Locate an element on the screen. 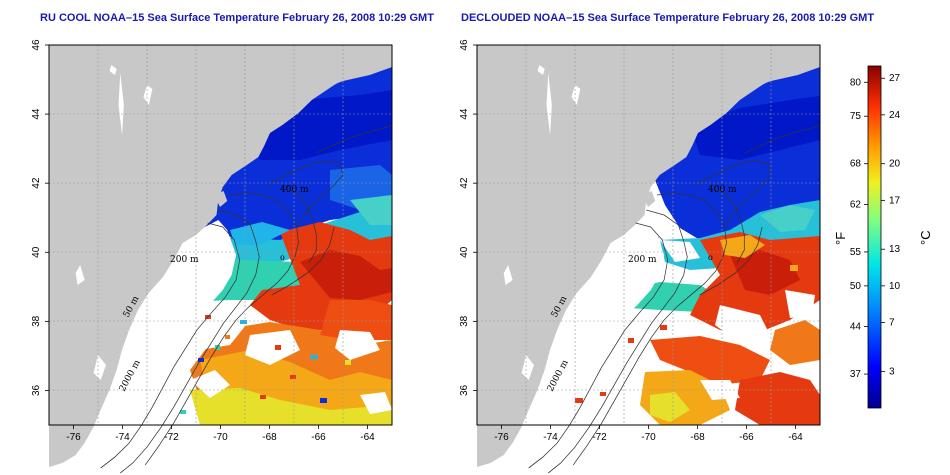 Image resolution: width=950 pixels, height=475 pixels. right-contour-200m: 200 m is located at coordinates (642, 260).